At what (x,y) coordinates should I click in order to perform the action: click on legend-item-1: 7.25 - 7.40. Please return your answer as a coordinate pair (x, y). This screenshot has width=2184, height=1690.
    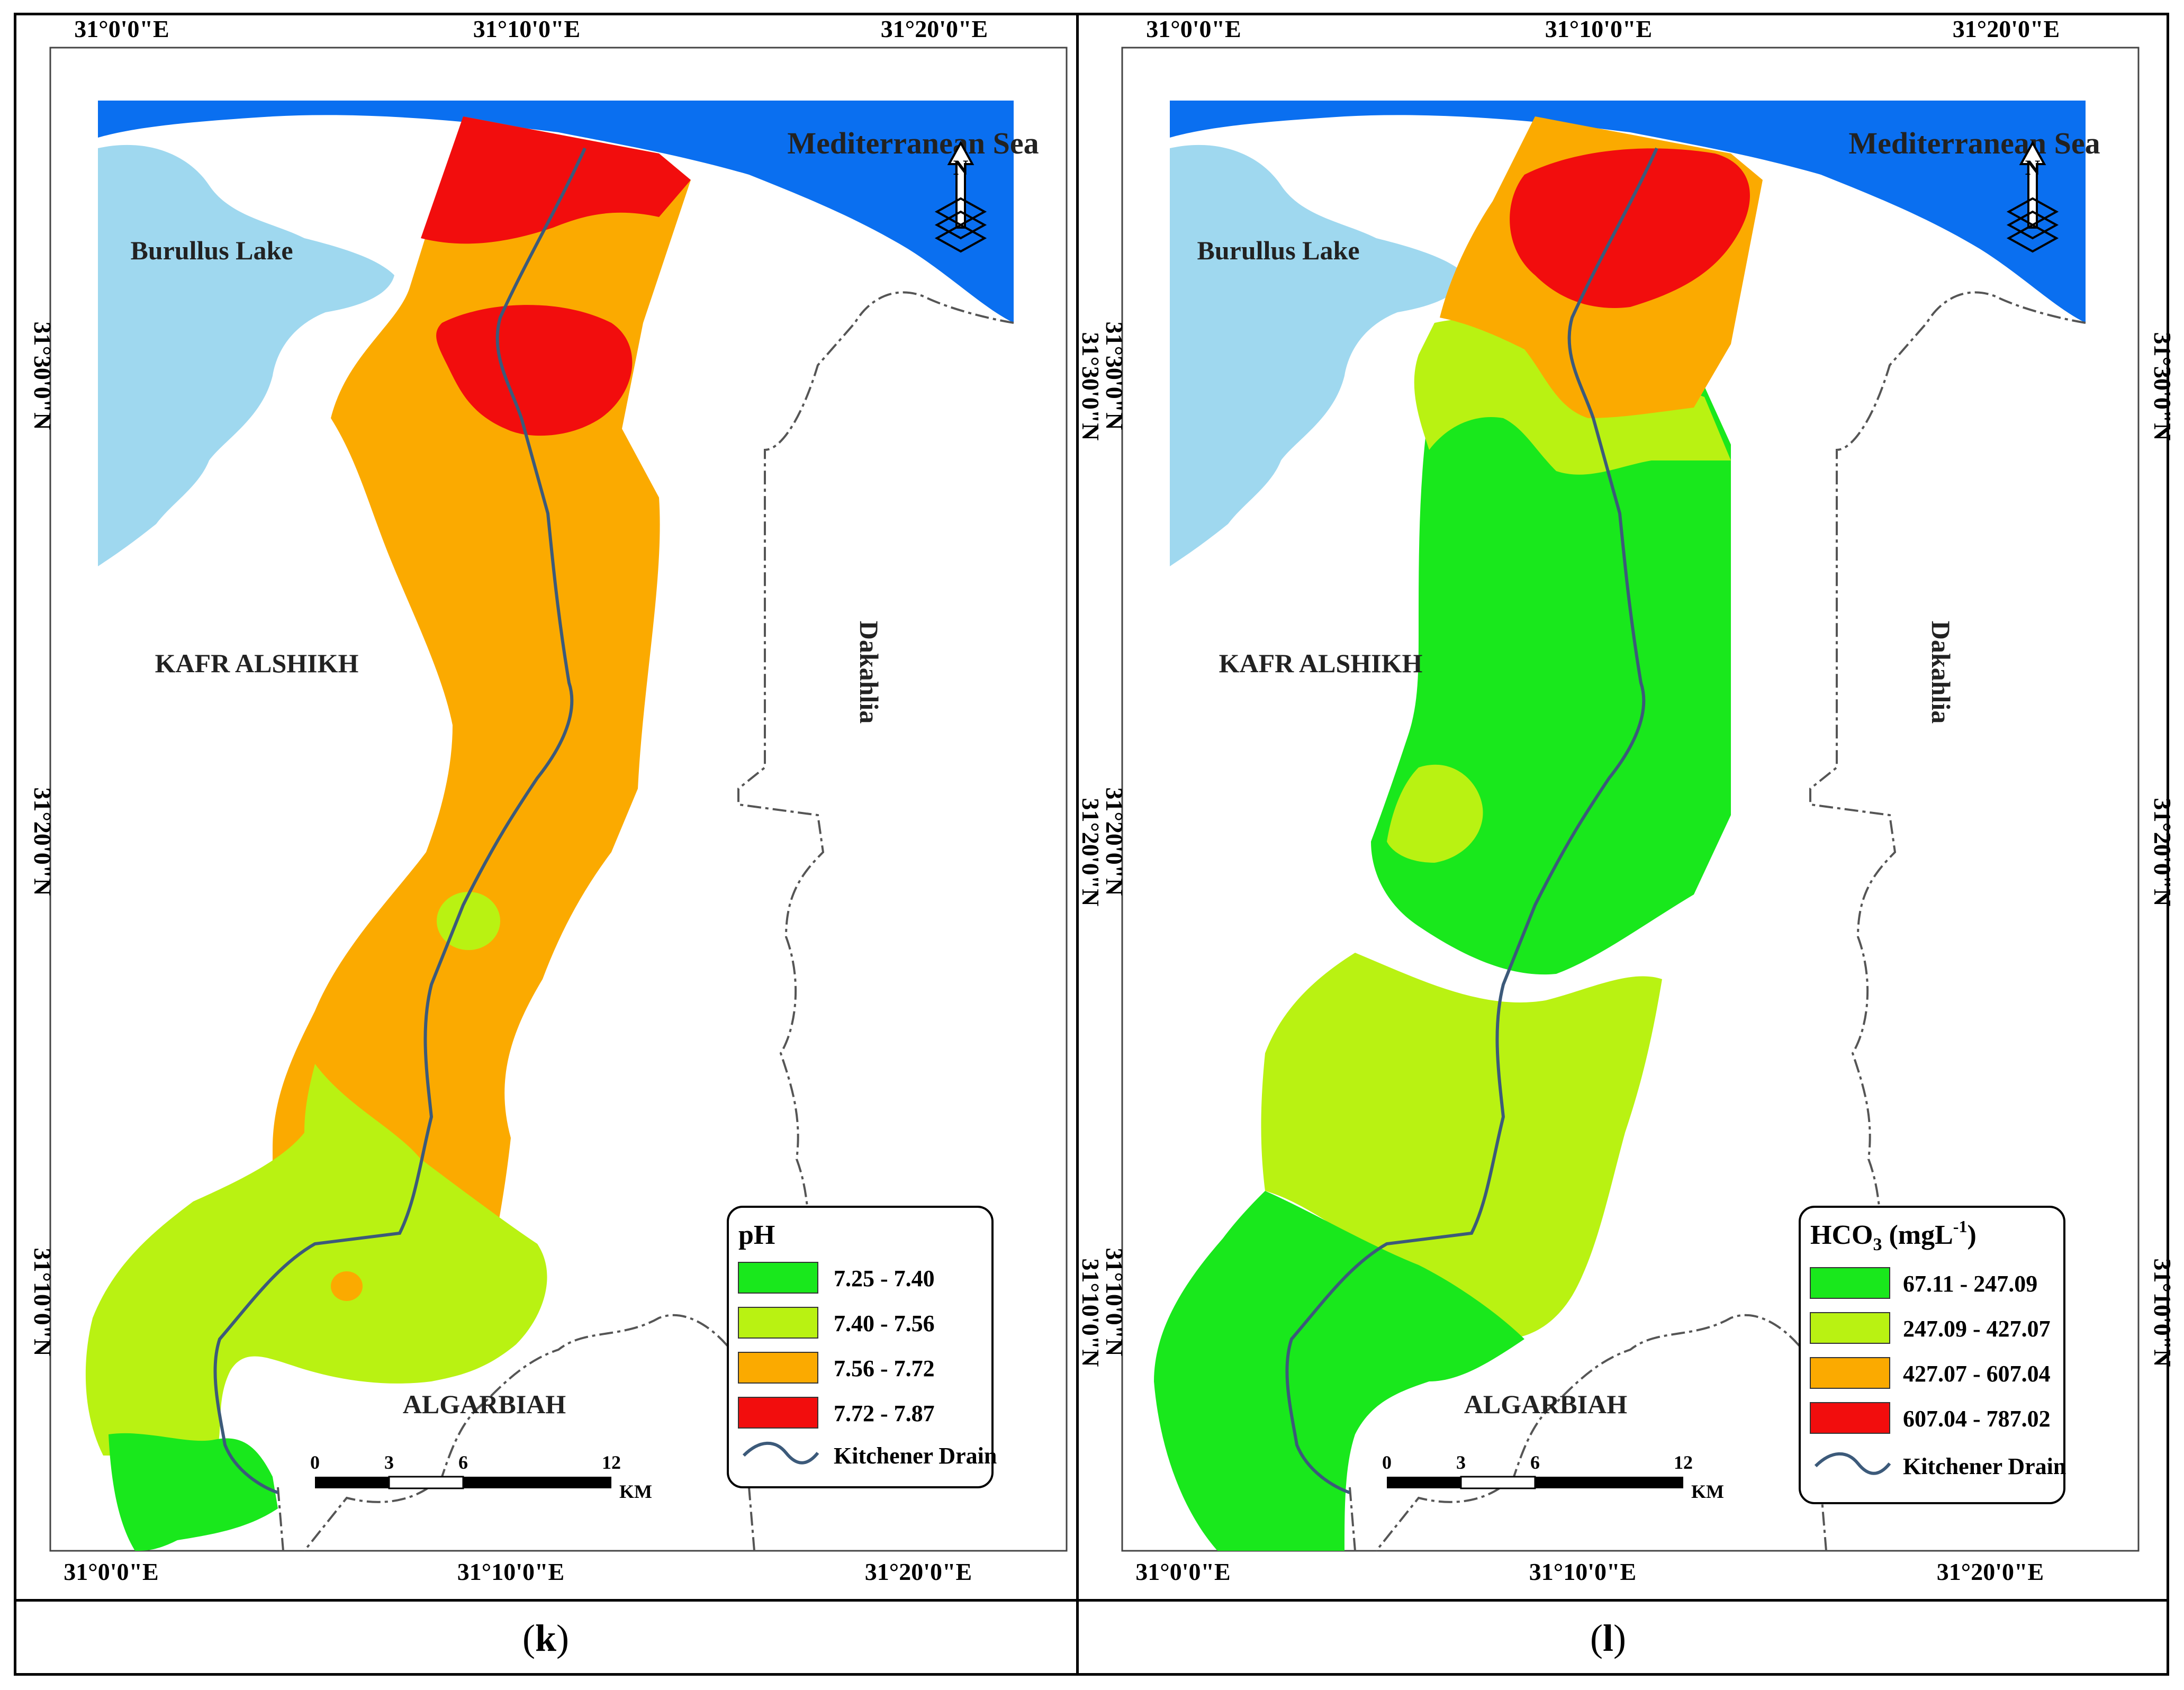
    Looking at the image, I should click on (884, 1278).